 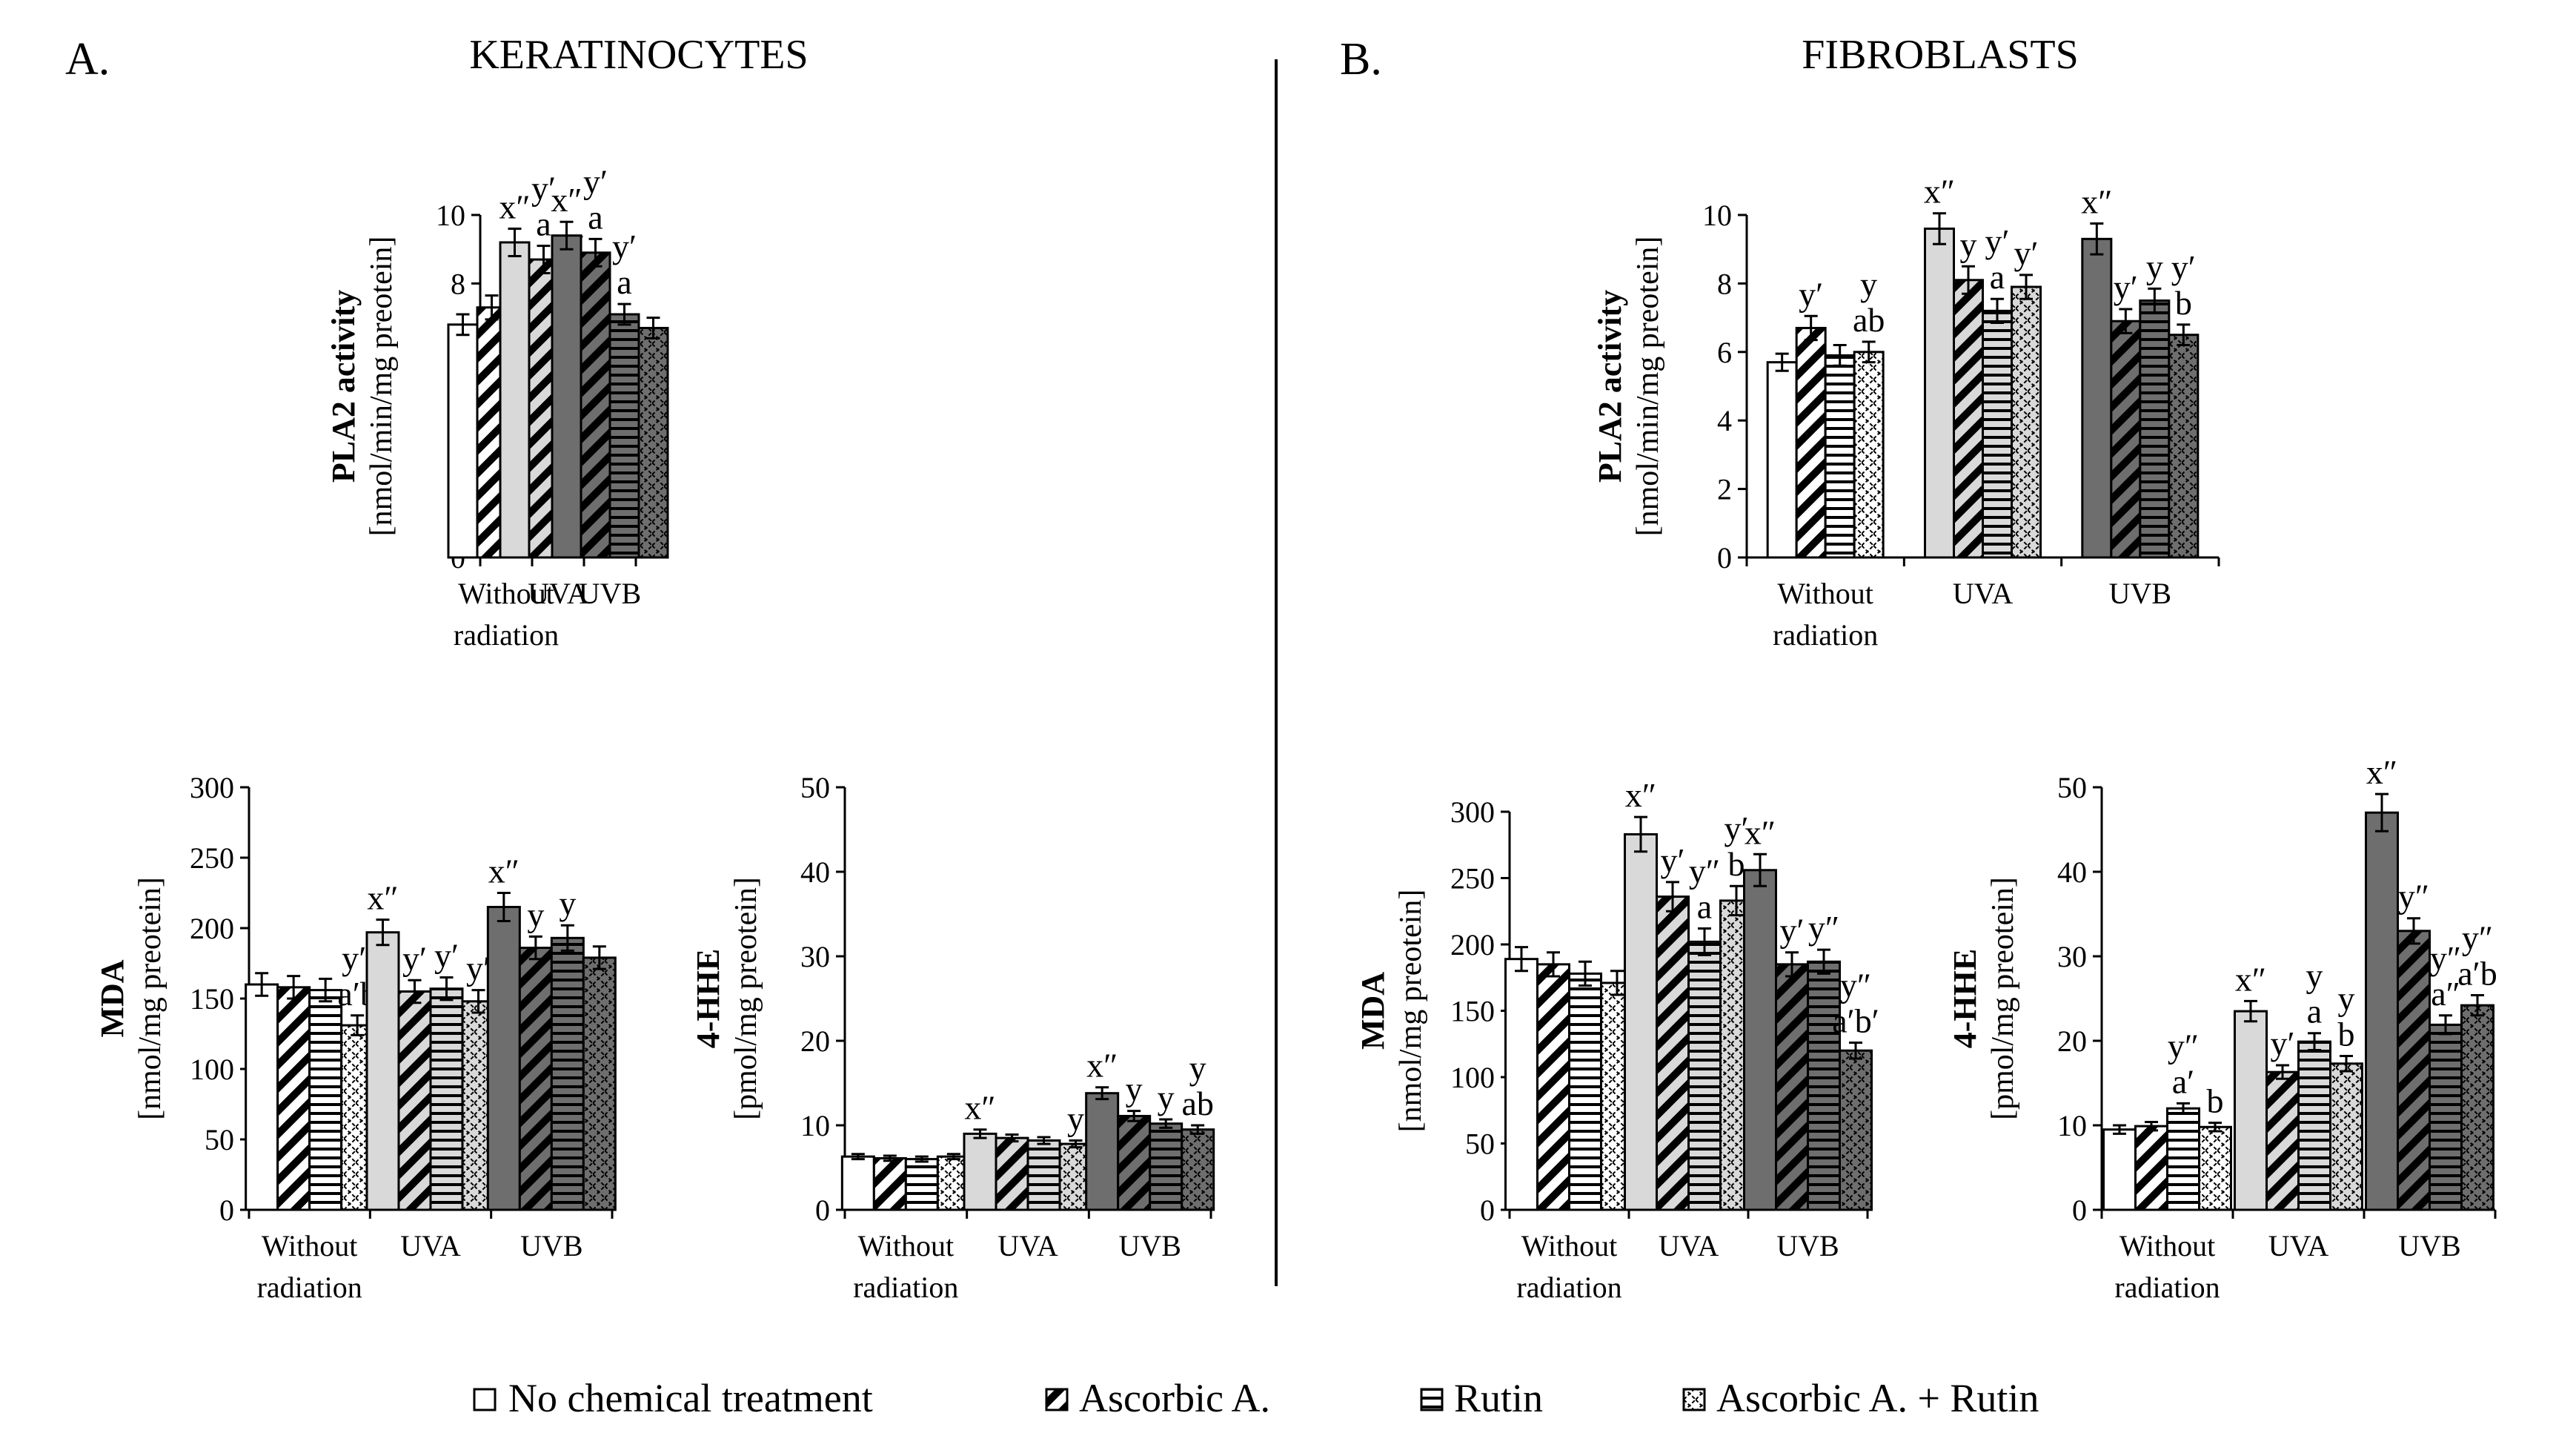 What do you see at coordinates (1860, 1398) in the screenshot?
I see `legend-item-ascorbic-rutin: Ascorbic A. + Rutin` at bounding box center [1860, 1398].